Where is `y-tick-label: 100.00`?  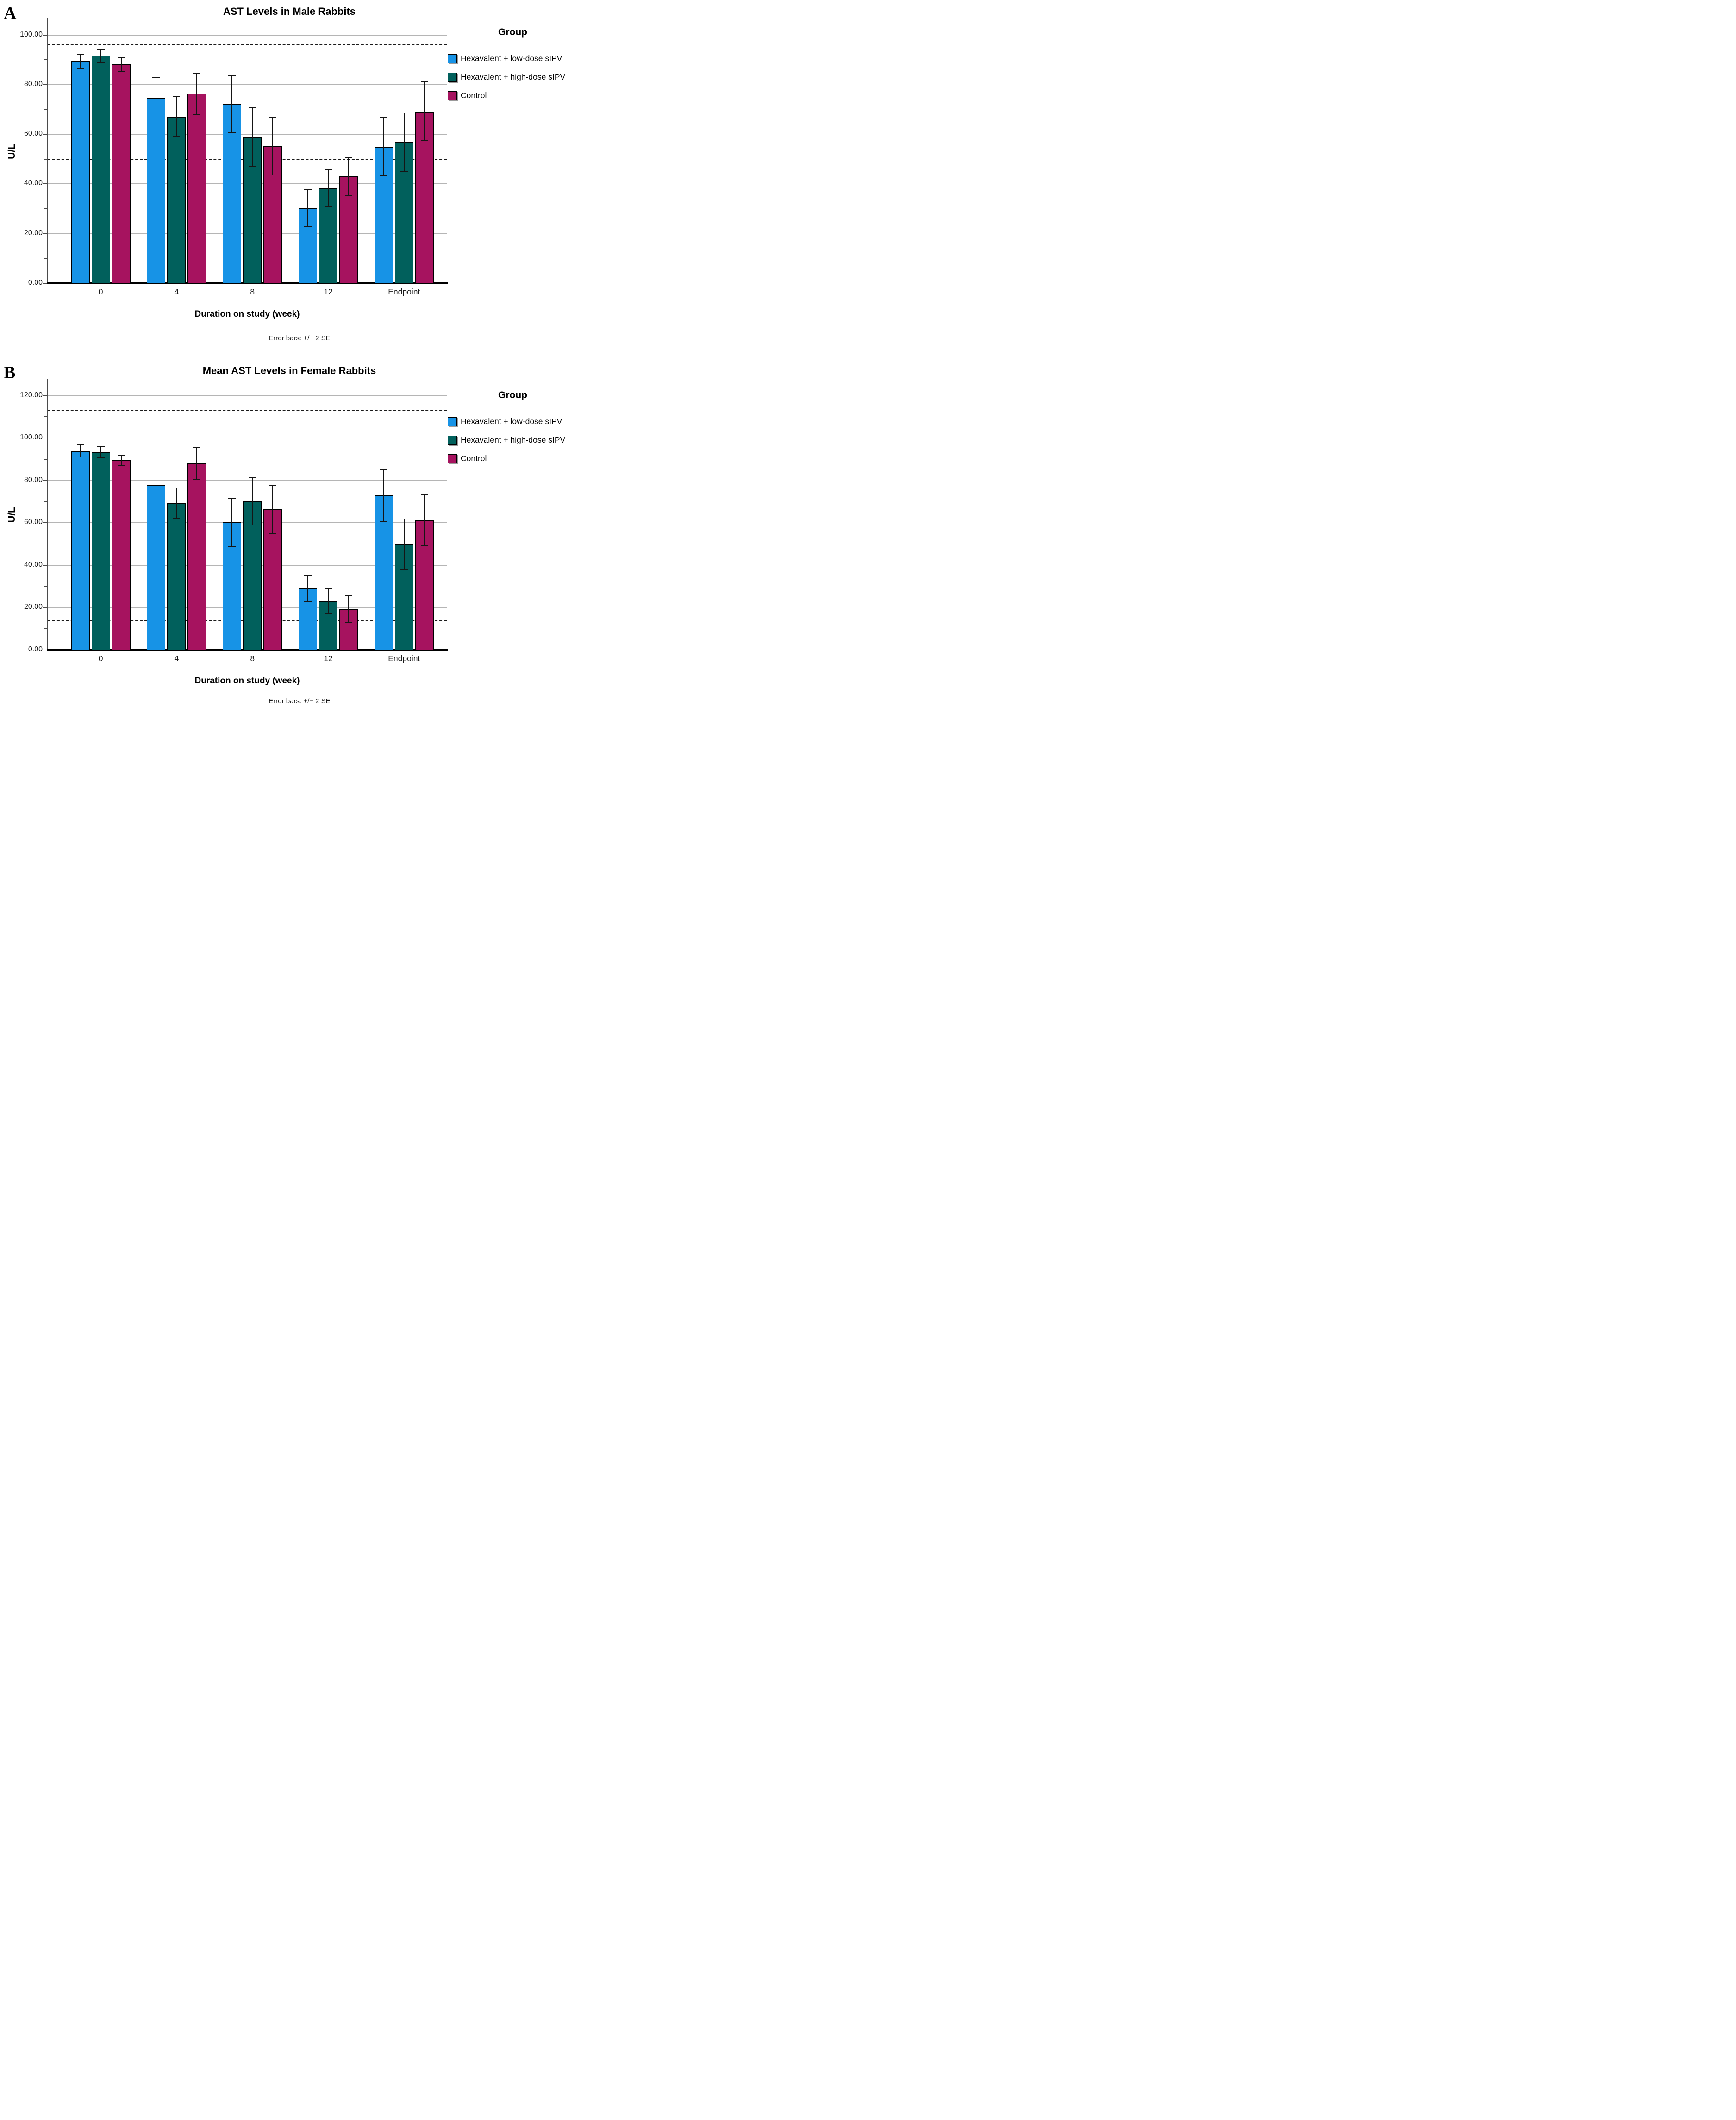
y-tick-label: 100.00 is located at coordinates (31, 34).